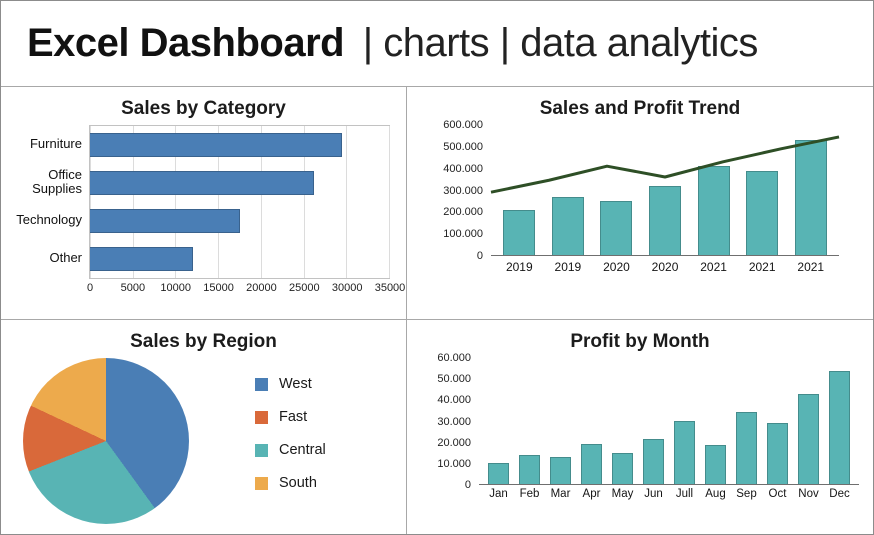  I want to click on axis-tick-label: Apr, so click(591, 494).